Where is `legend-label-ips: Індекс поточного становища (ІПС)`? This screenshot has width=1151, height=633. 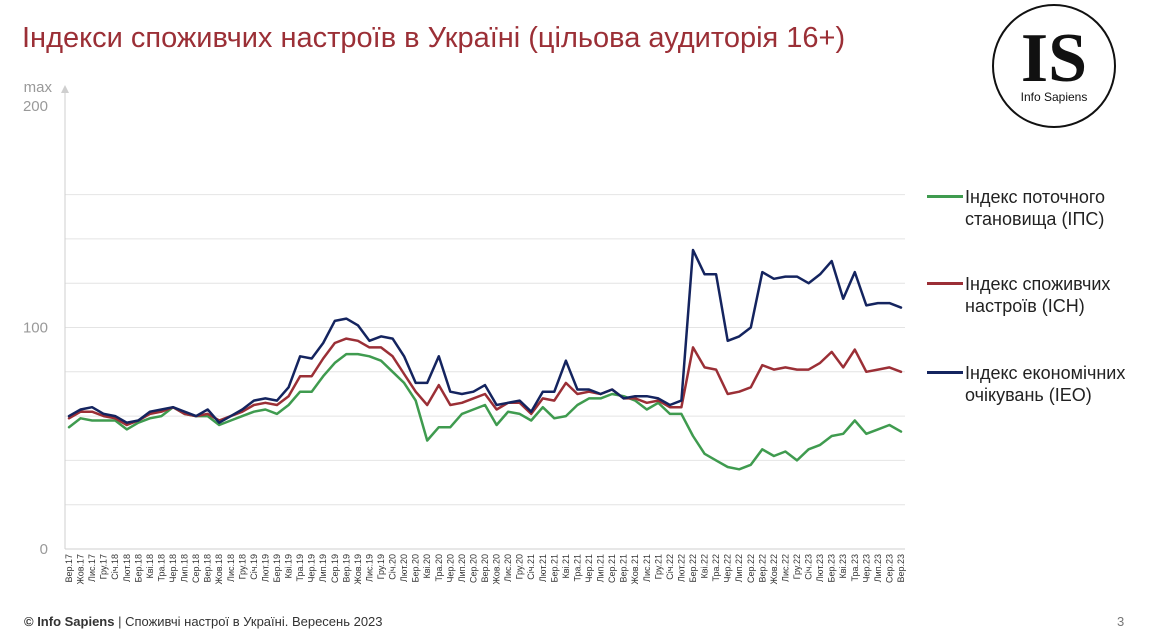 legend-label-ips: Індекс поточного становища (ІПС) is located at coordinates (1035, 208).